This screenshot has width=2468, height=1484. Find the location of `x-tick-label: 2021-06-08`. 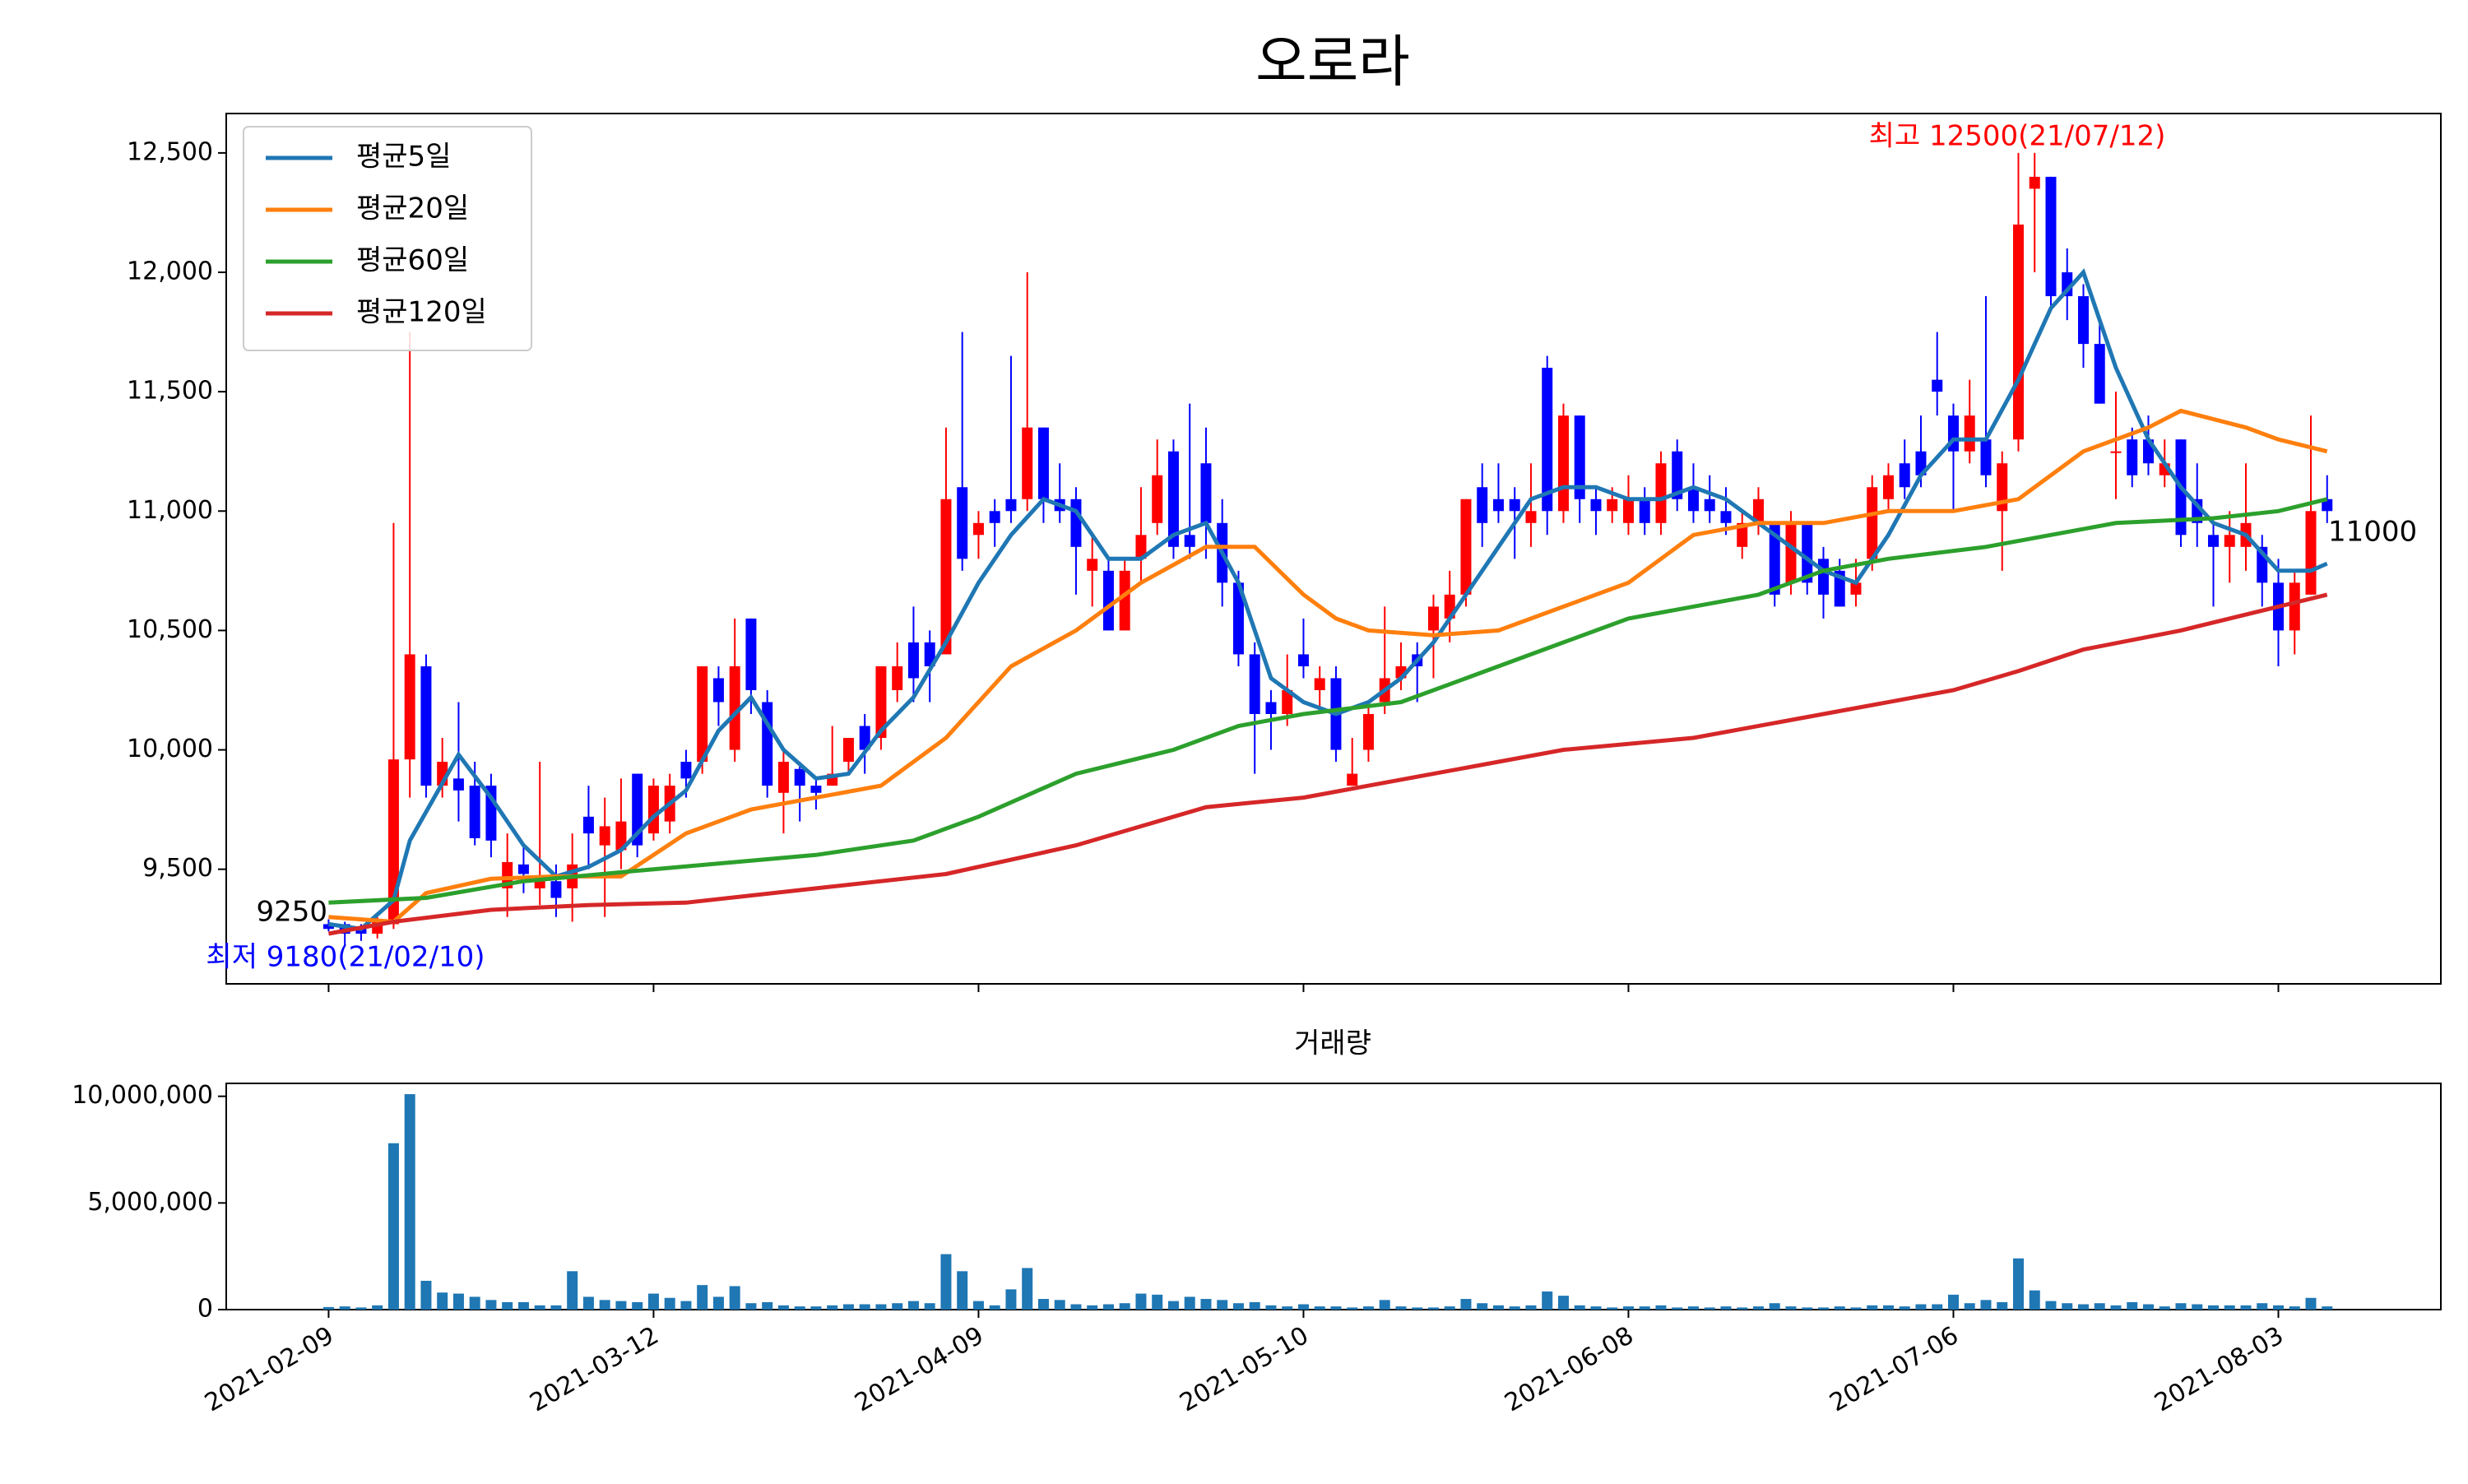

x-tick-label: 2021-06-08 is located at coordinates (1569, 1369).